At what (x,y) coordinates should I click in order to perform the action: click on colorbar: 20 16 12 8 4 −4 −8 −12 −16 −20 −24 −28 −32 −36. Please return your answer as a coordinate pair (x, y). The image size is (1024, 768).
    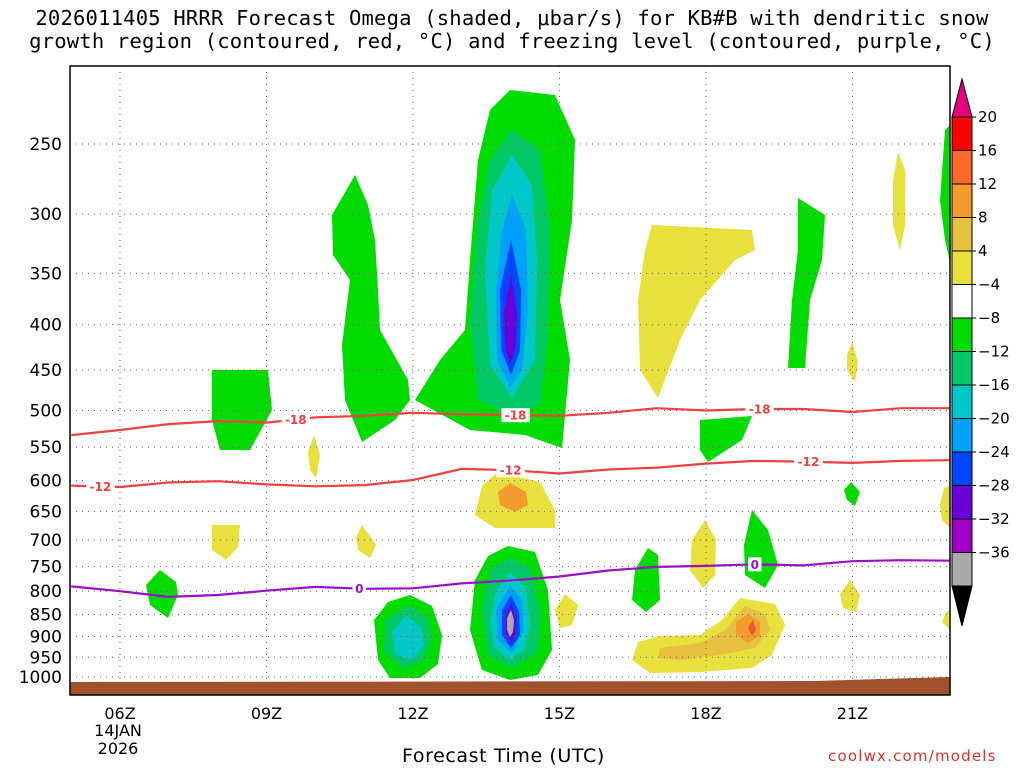
    Looking at the image, I should click on (980, 352).